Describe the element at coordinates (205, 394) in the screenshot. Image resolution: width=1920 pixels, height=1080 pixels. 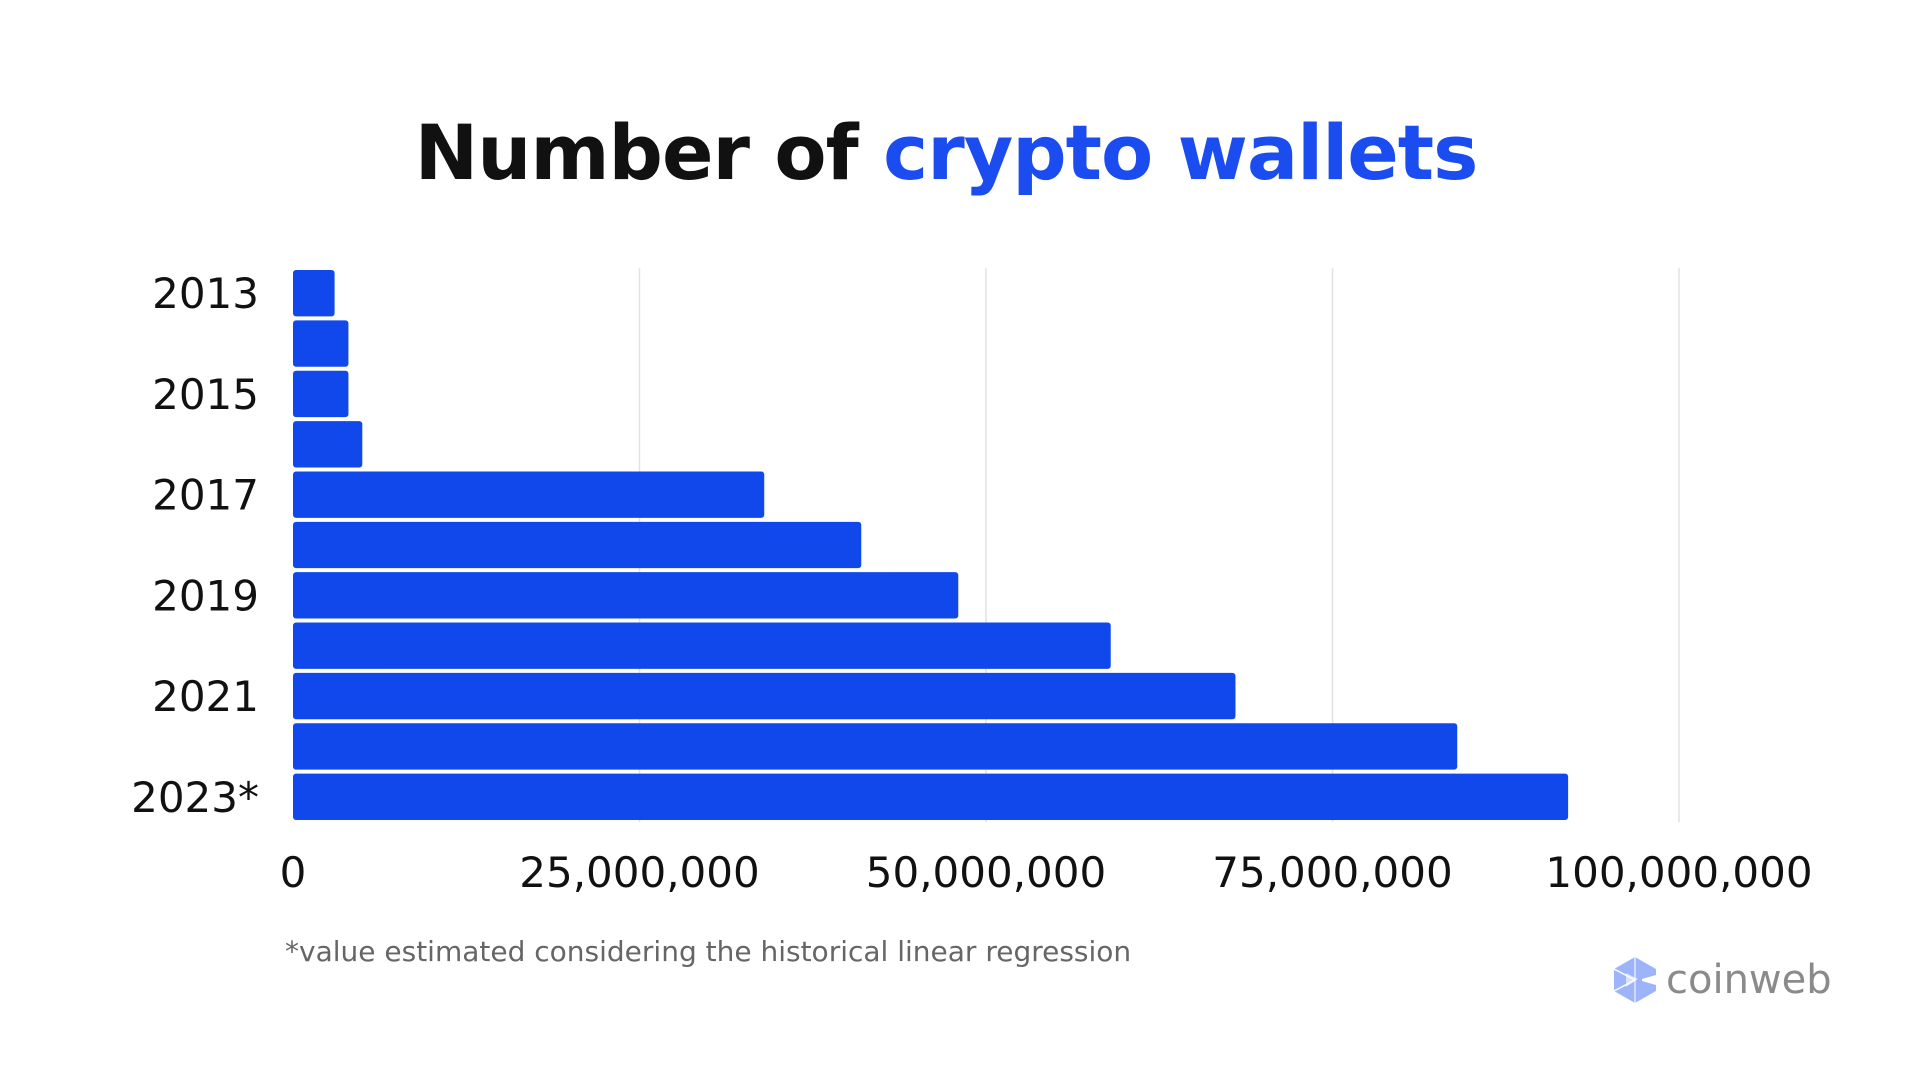
I see `y-tick-label: 2015` at that location.